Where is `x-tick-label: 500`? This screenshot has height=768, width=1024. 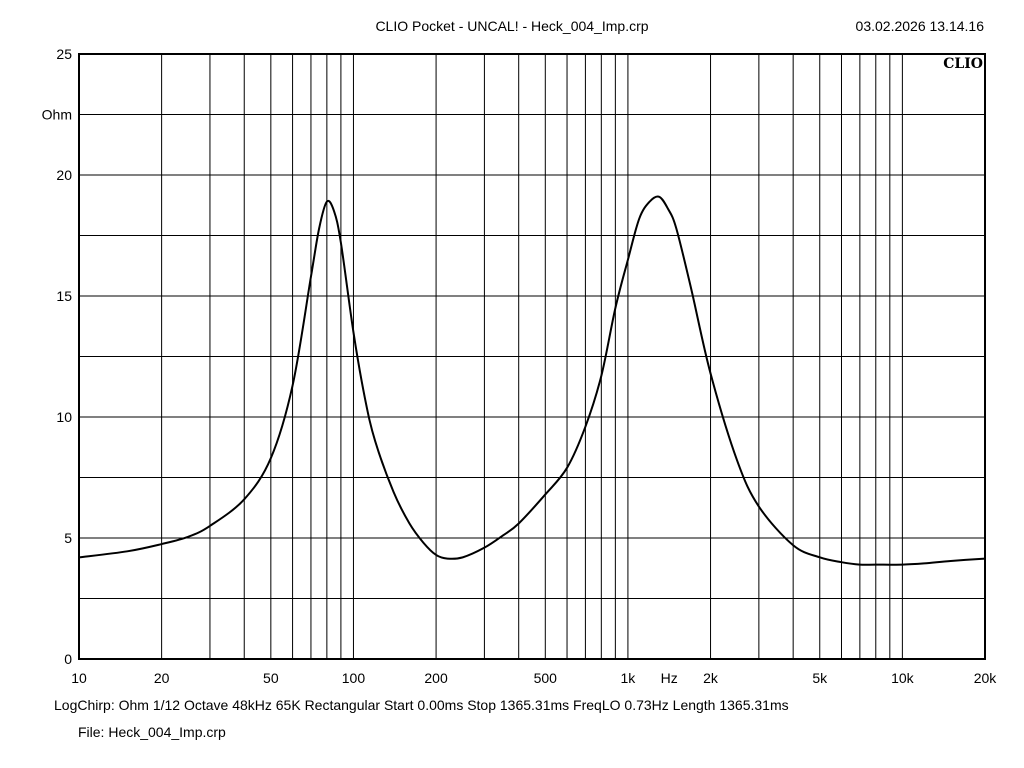 x-tick-label: 500 is located at coordinates (546, 678).